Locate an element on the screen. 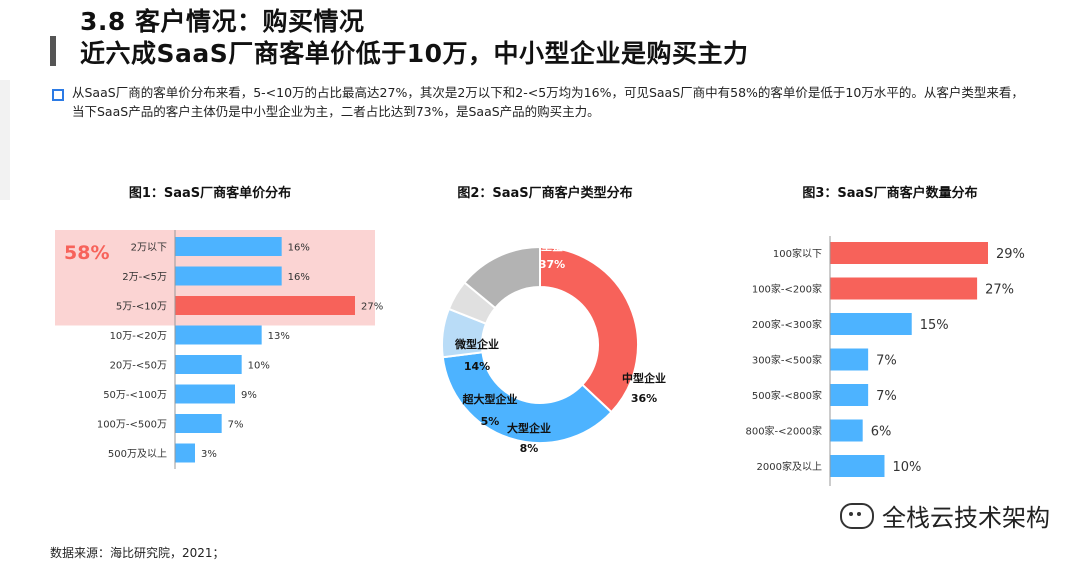 This screenshot has width=1080, height=563. wechat-icon is located at coordinates (857, 515).